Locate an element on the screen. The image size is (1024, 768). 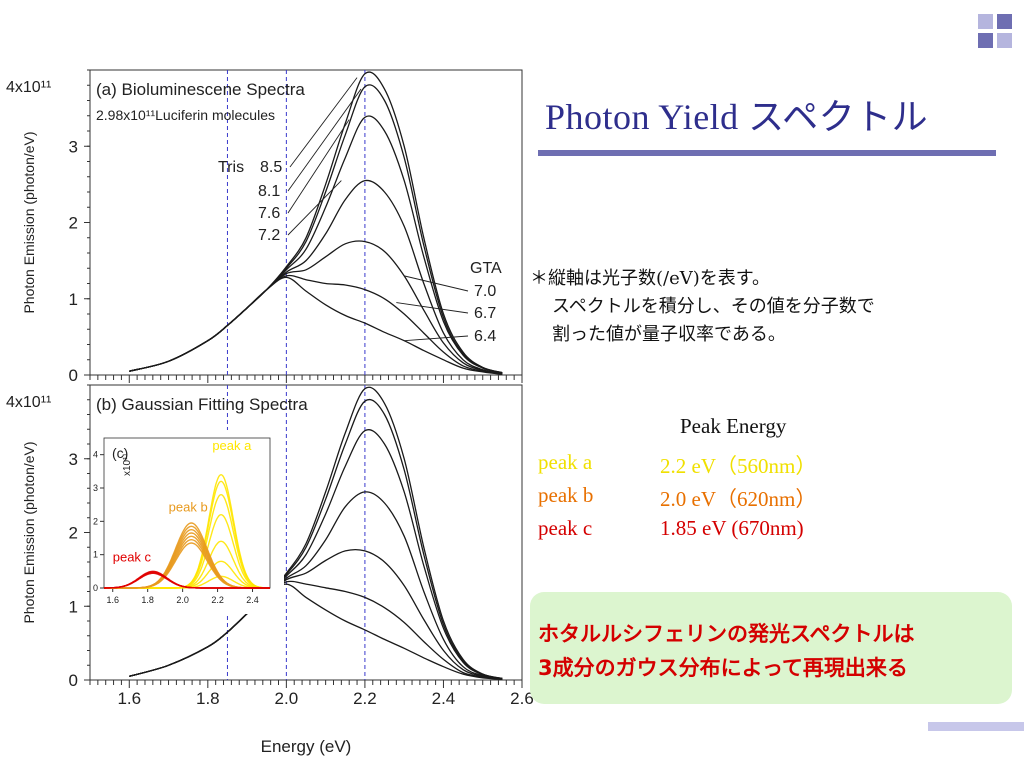
inset-y-tick-label: 0 is located at coordinates (95, 588).